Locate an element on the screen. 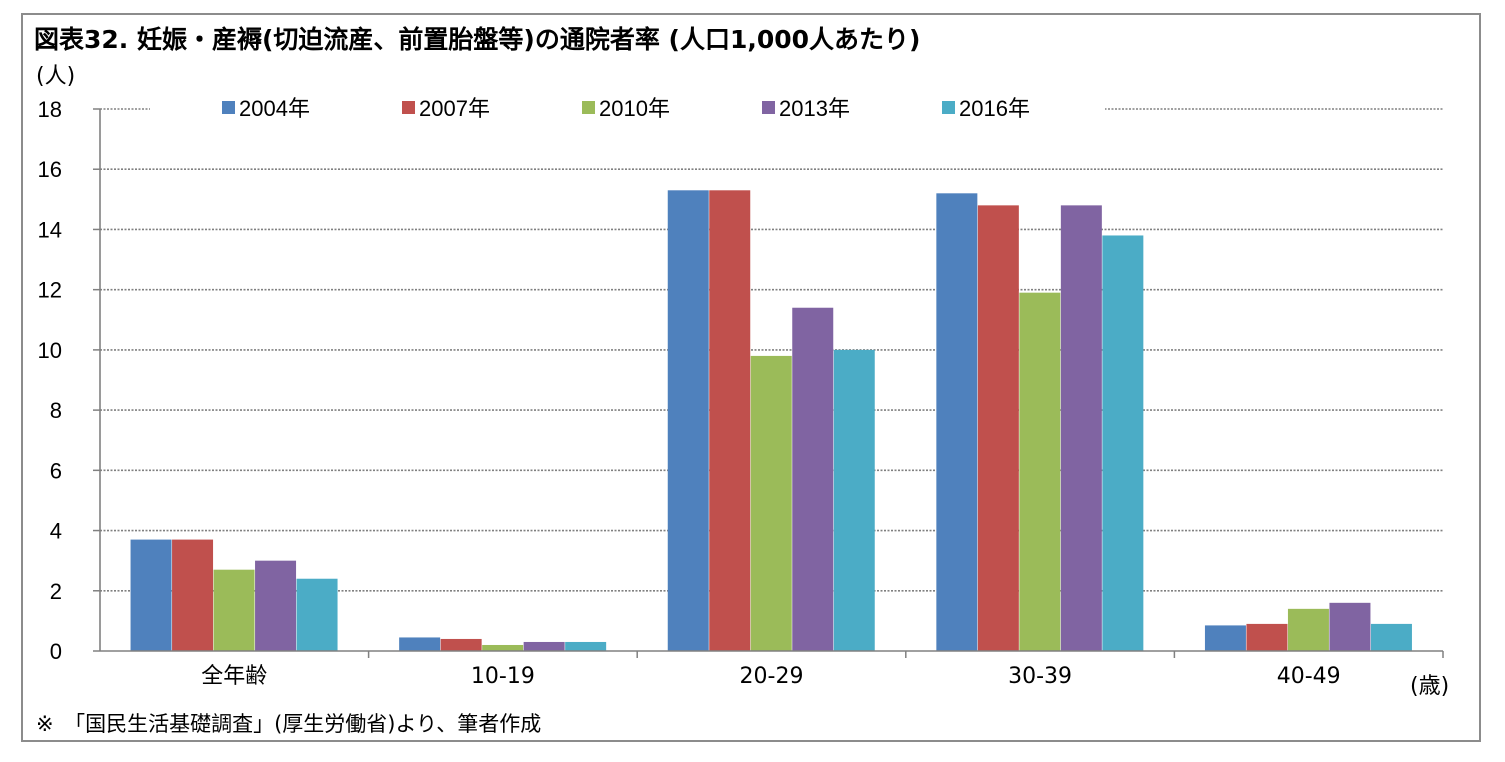  y-tick-label: 12 is located at coordinates (50, 290).